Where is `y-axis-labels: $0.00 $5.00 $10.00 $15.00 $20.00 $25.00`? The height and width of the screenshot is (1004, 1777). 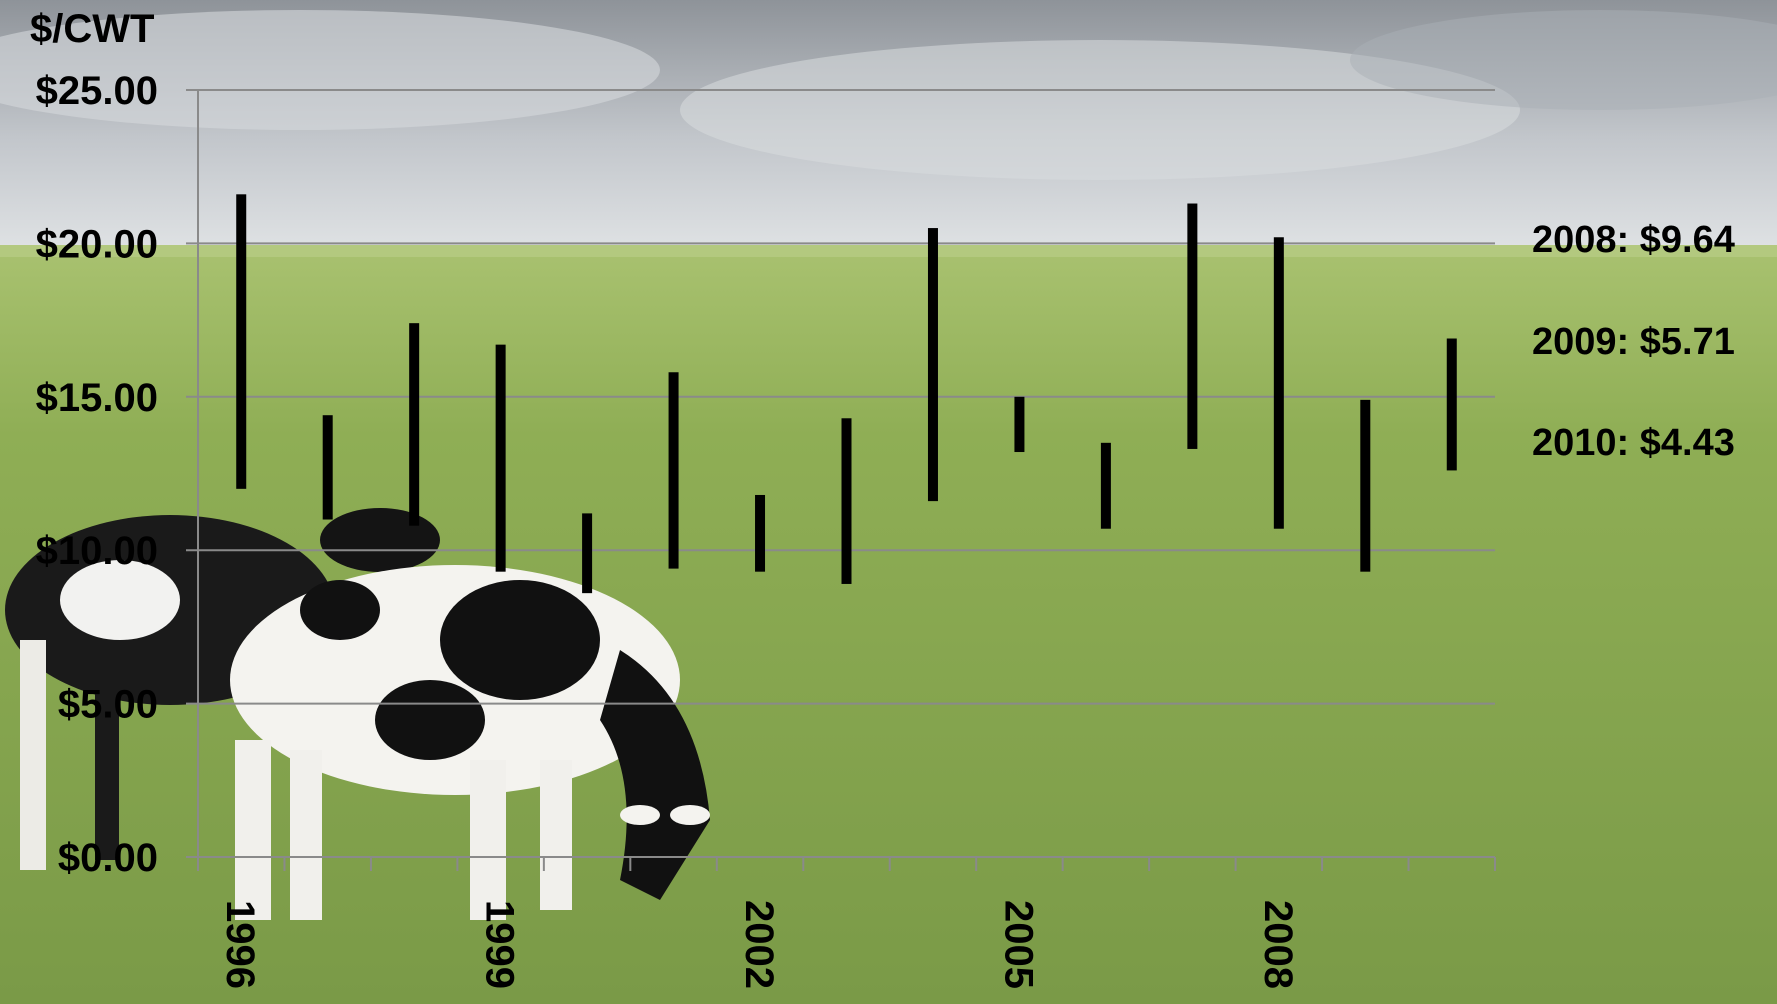
y-axis-labels: $0.00 $5.00 $10.00 $15.00 $20.00 $25.00 is located at coordinates (97, 474).